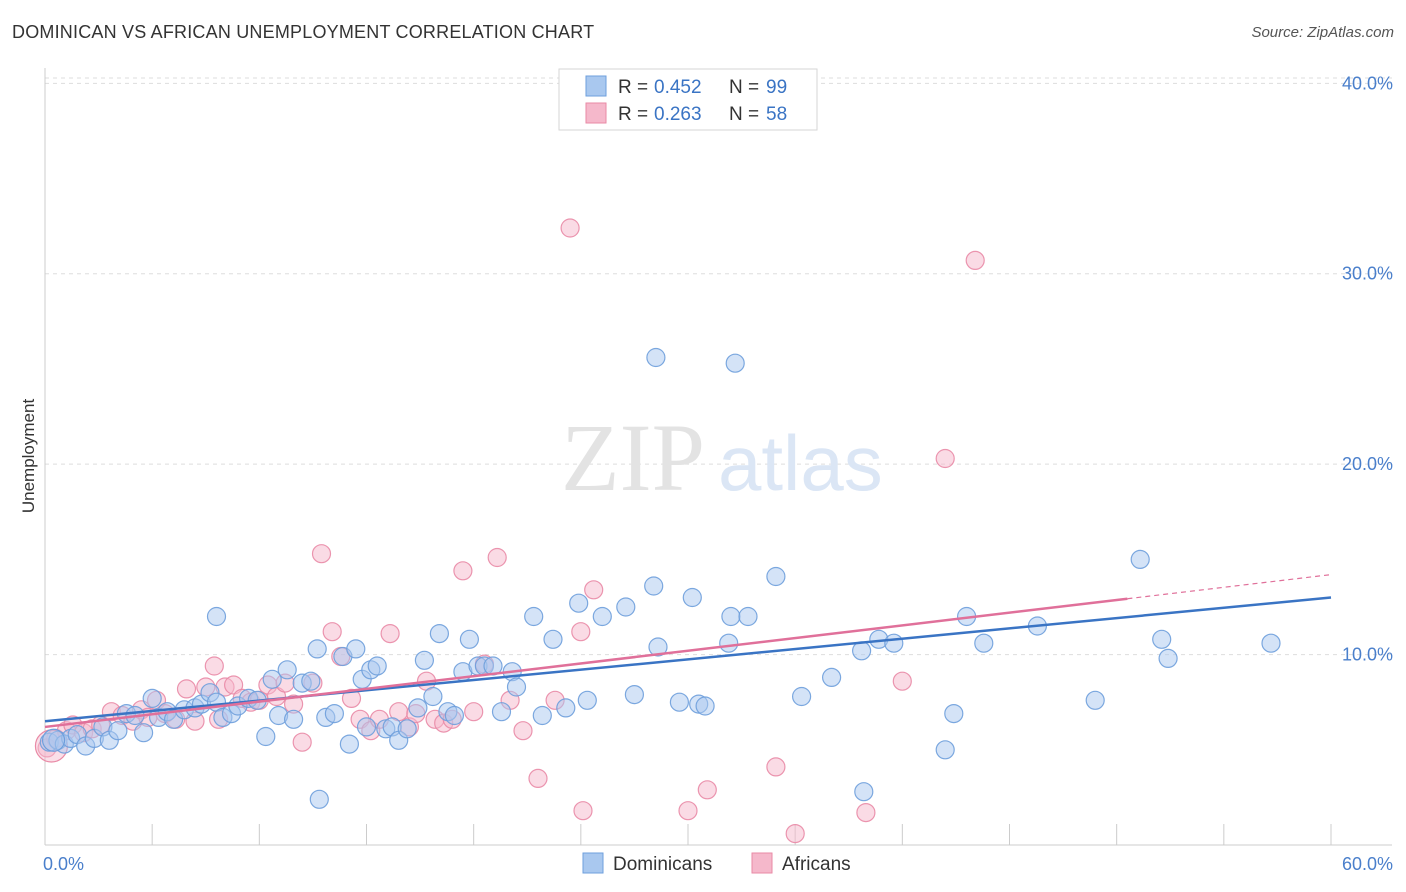 This screenshot has width=1406, height=892. I want to click on y-tick-label-2: 30.0%, so click(1367, 274).